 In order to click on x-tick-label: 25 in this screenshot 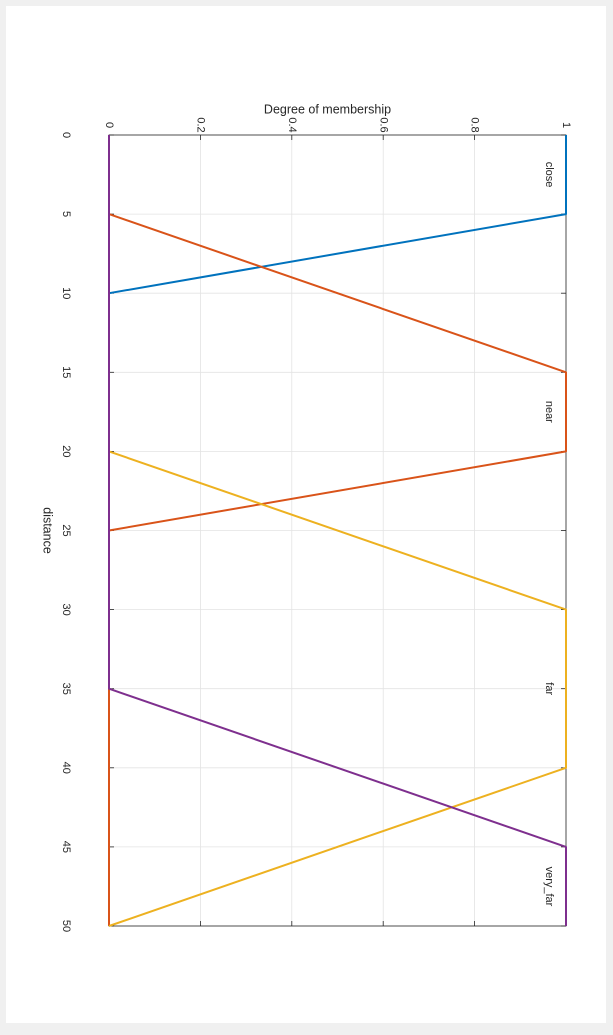, I will do `click(66, 530)`.